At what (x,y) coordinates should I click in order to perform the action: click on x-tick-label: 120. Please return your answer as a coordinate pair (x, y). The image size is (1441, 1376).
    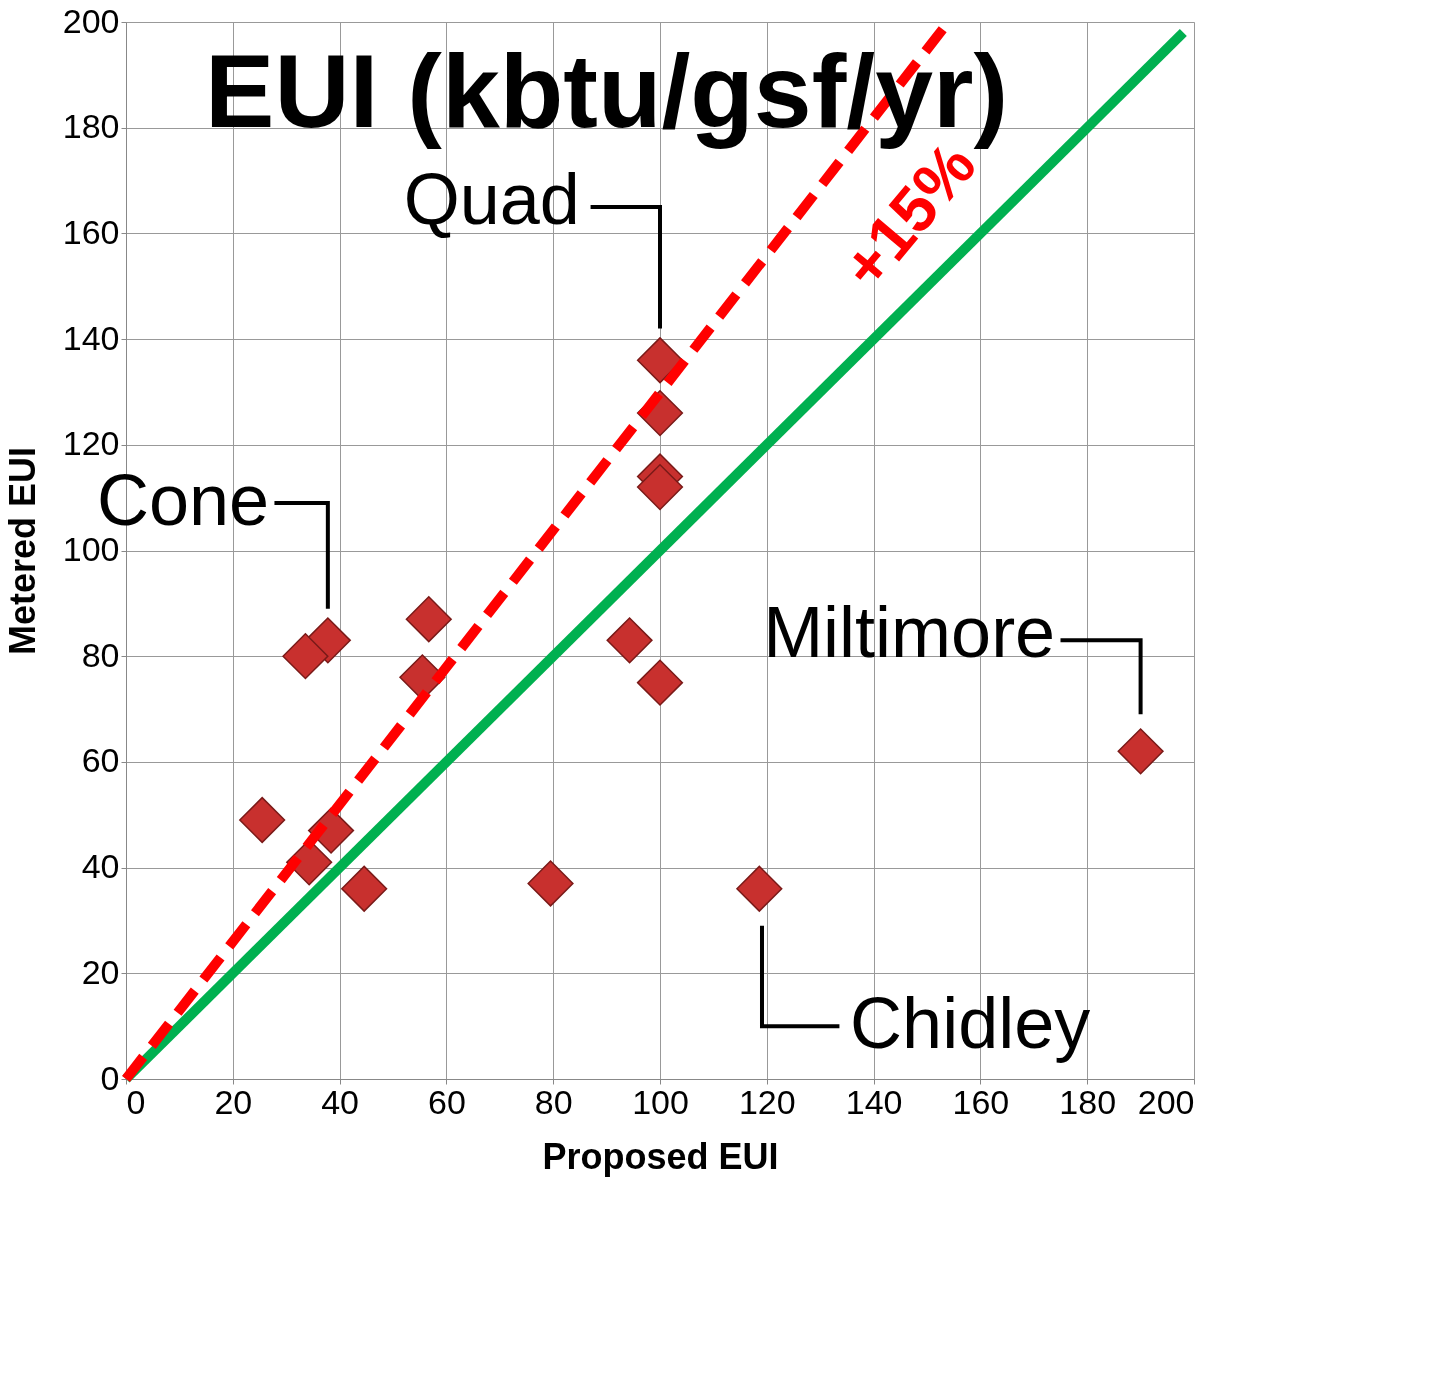
    Looking at the image, I should click on (767, 1101).